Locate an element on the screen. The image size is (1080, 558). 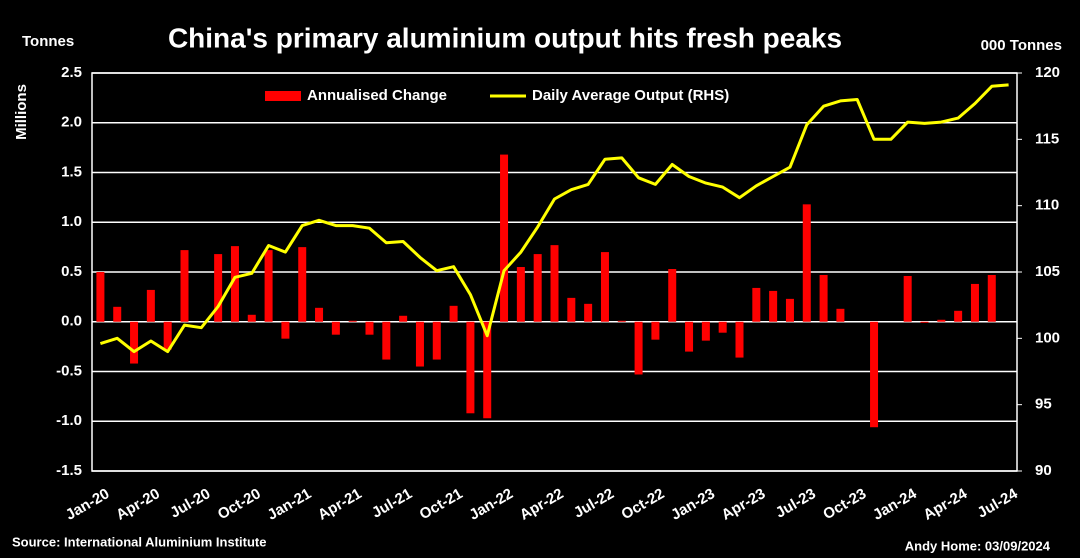
y-axis-unit: Tonnes is located at coordinates (48, 41).